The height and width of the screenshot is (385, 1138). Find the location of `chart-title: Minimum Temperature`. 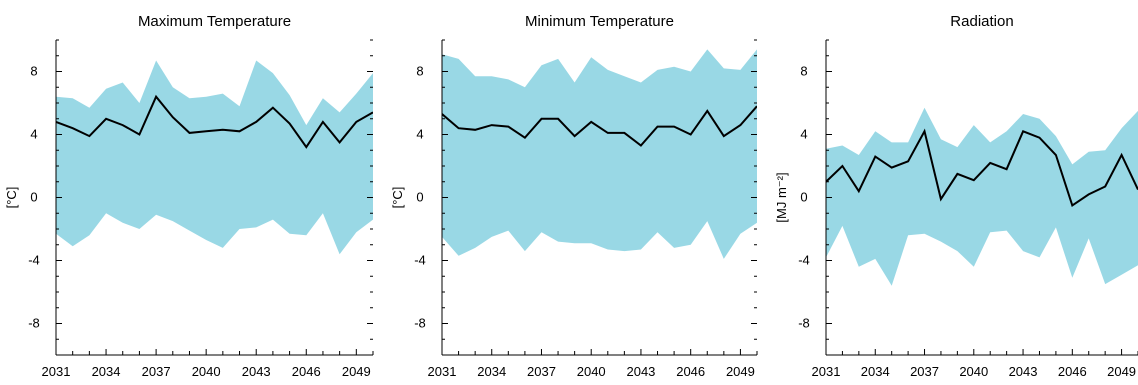

chart-title: Minimum Temperature is located at coordinates (599, 21).